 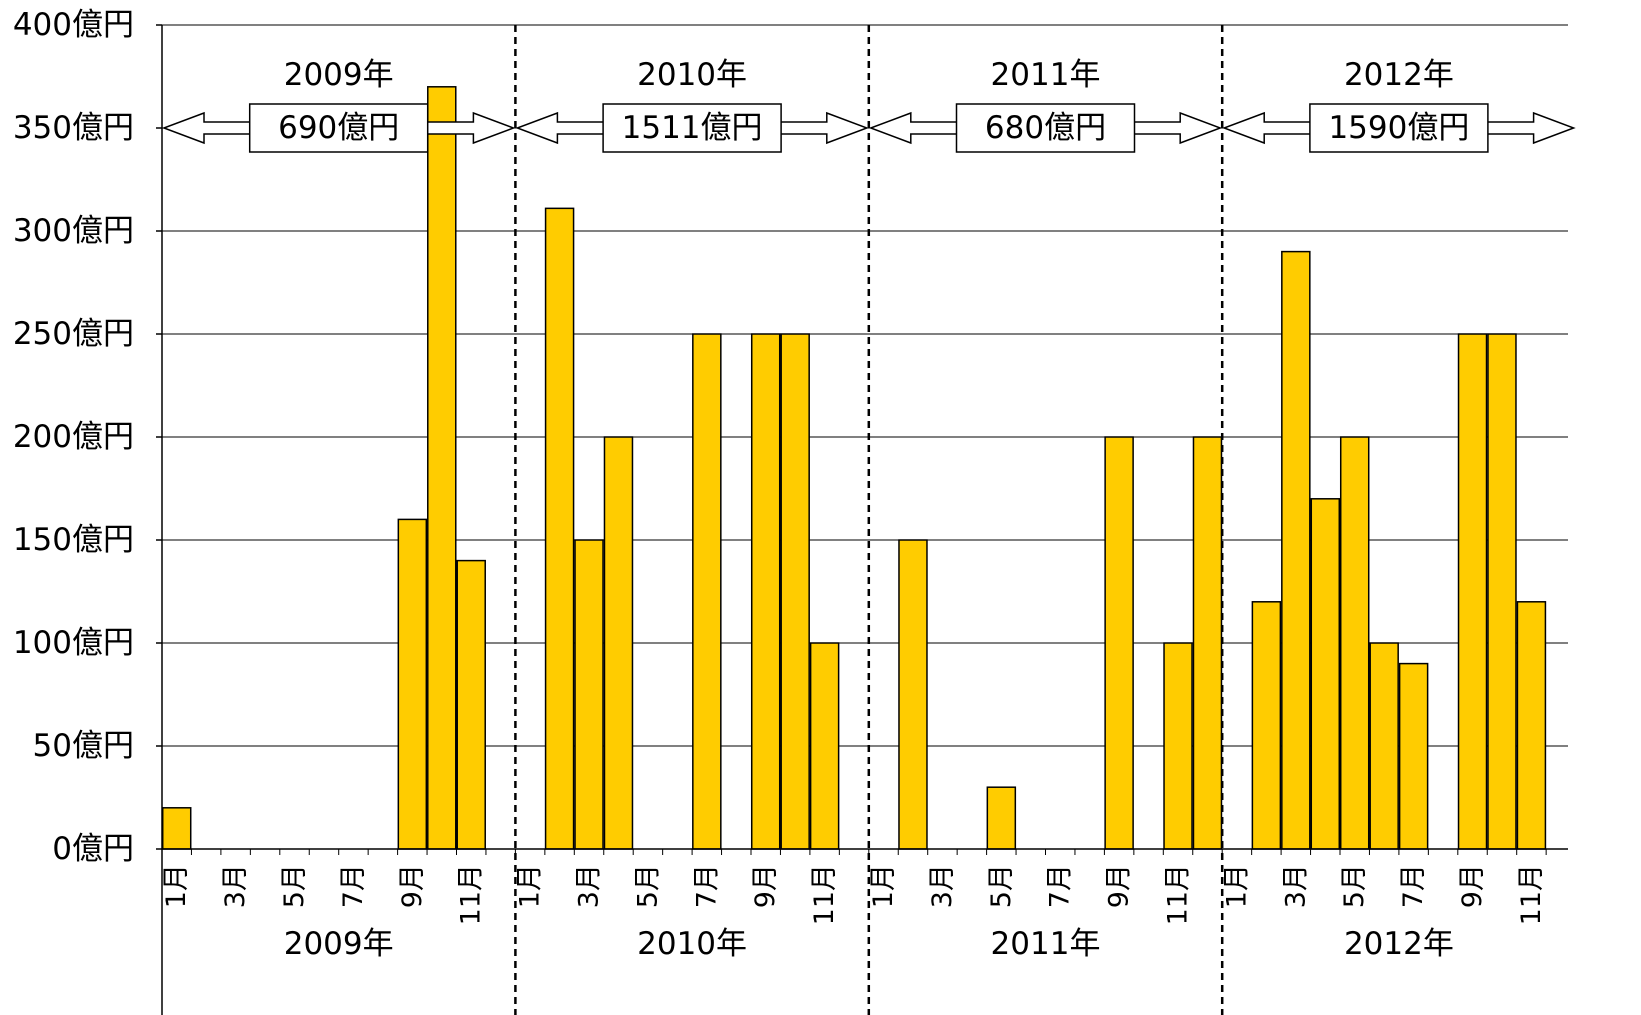 What do you see at coordinates (824, 746) in the screenshot?
I see `bar-2010年-11` at bounding box center [824, 746].